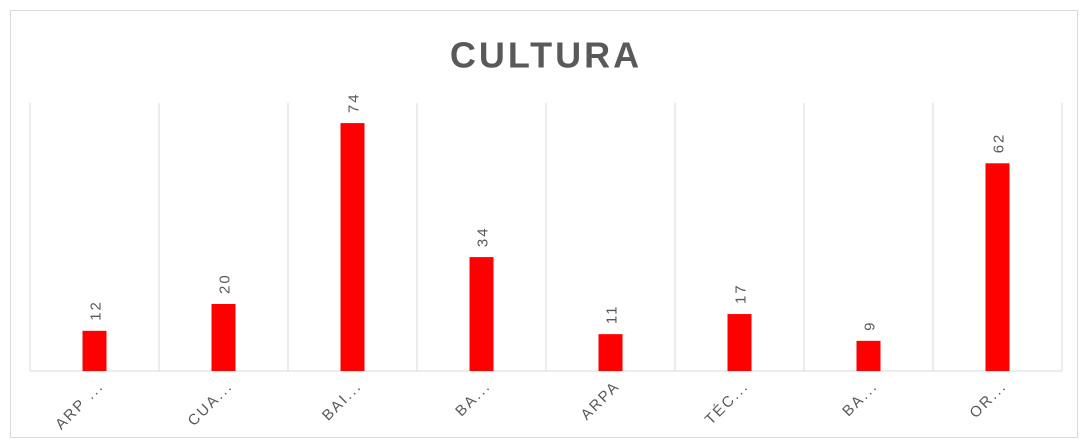 The image size is (1089, 448). What do you see at coordinates (999, 143) in the screenshot?
I see `data-label: 62` at bounding box center [999, 143].